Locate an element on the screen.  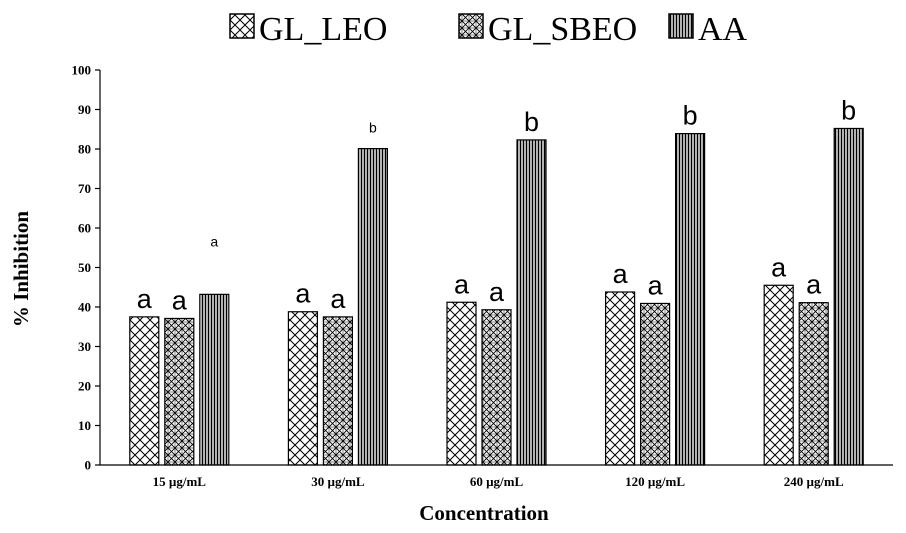
x-tick-label: 240 µg/mL is located at coordinates (814, 481).